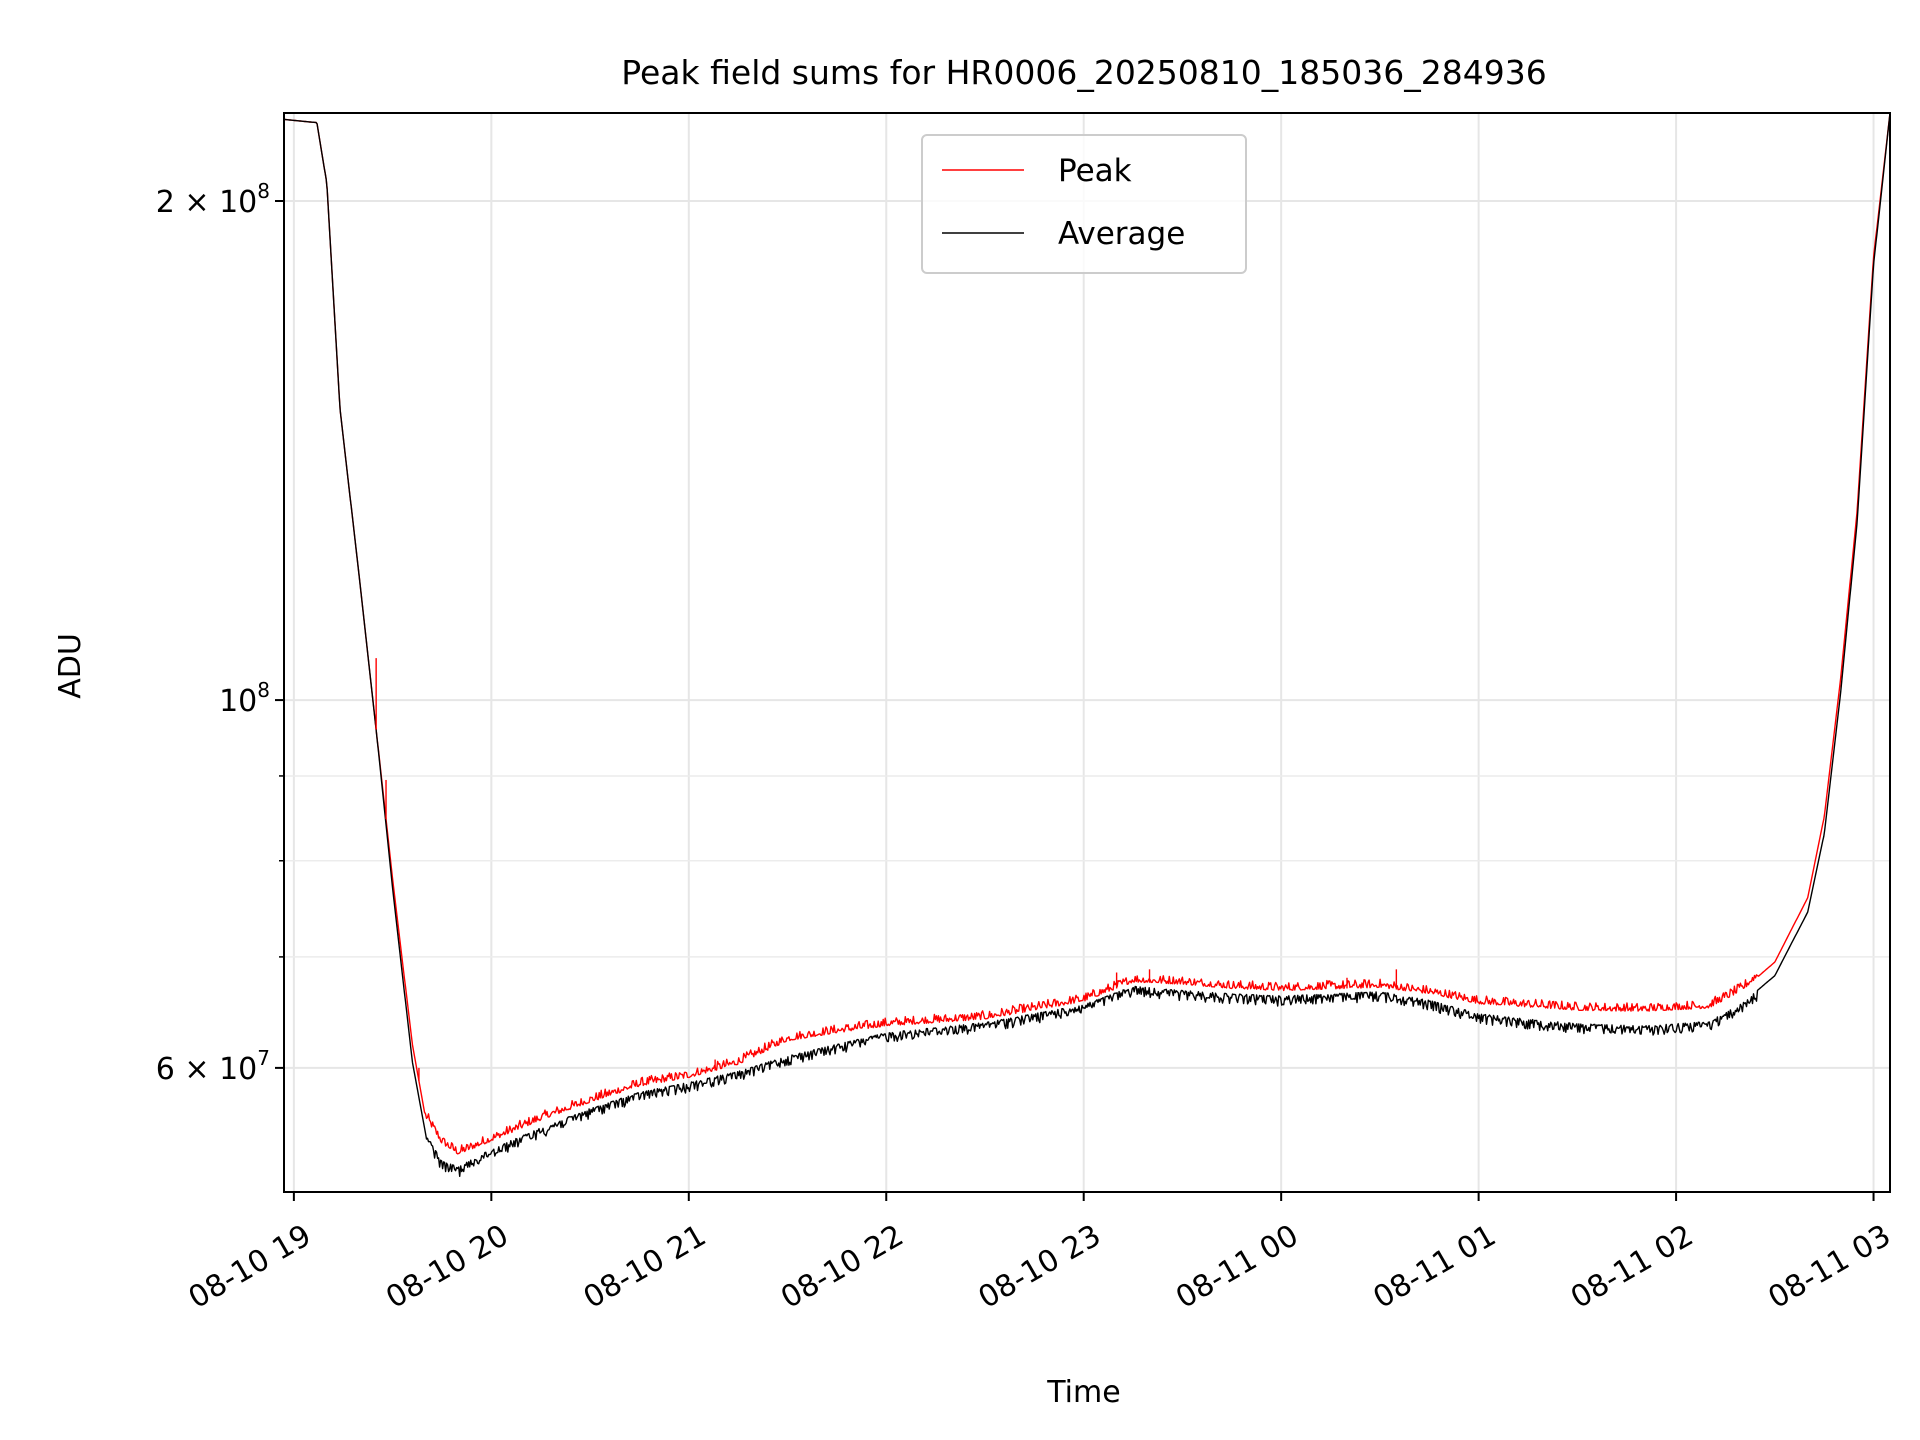  I want to click on y-tick-label: 6 × 107, so click(213, 1066).